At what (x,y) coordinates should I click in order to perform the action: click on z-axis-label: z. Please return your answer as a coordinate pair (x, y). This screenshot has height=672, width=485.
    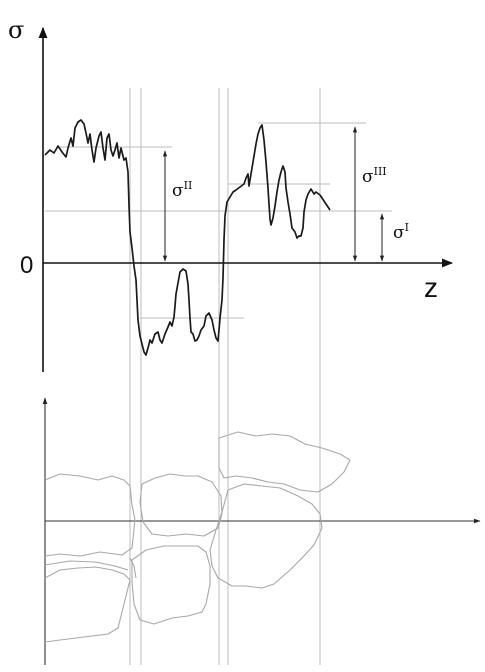
    Looking at the image, I should click on (431, 287).